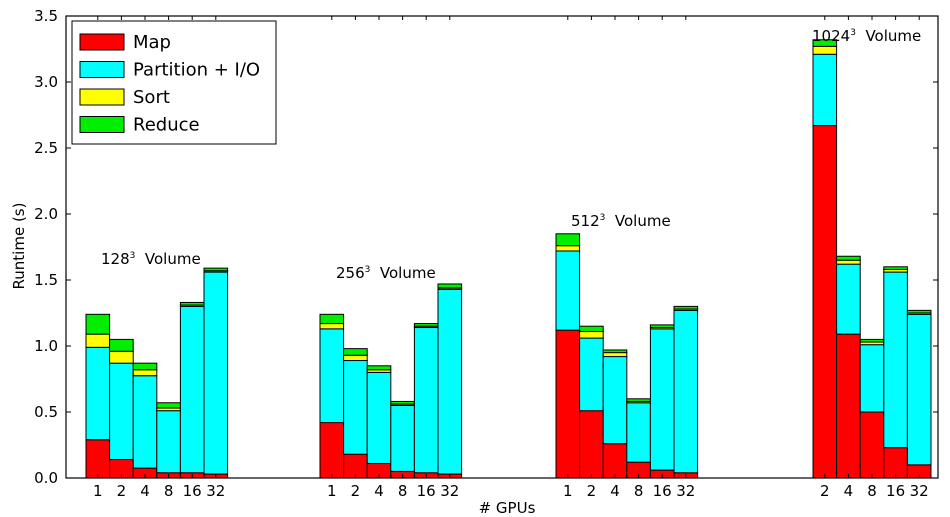  Describe the element at coordinates (46, 280) in the screenshot. I see `y-tick-label: 1.5` at that location.